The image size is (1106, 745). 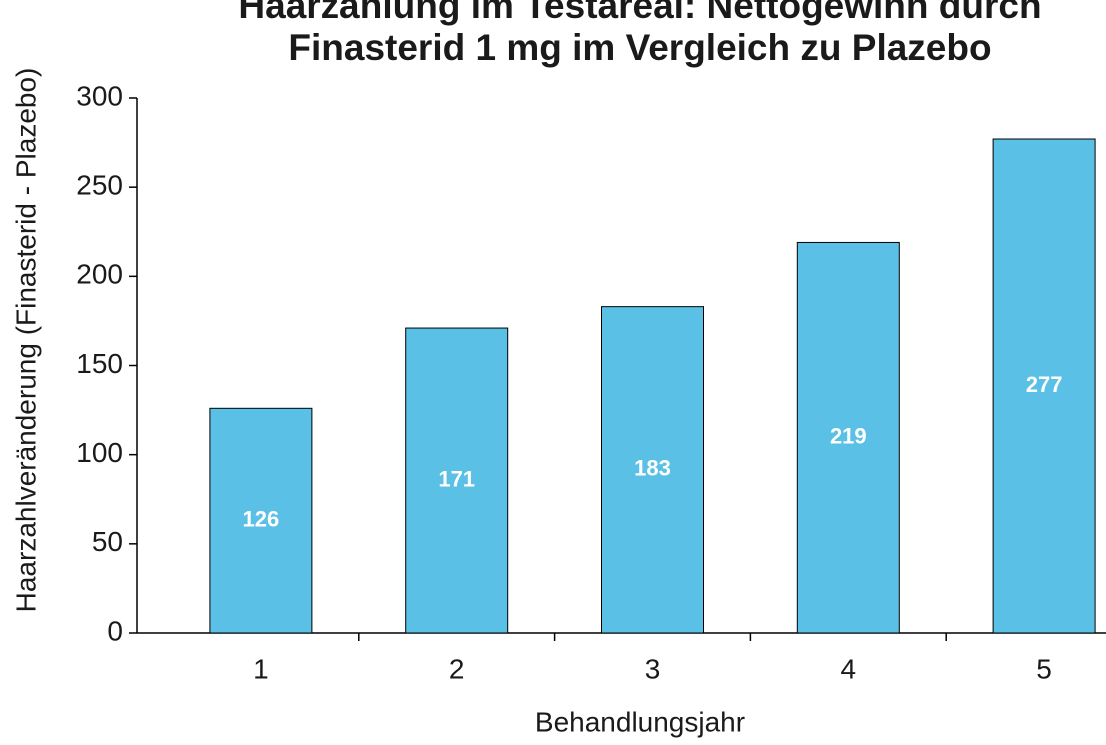 I want to click on value-label: 277, so click(x=1044, y=384).